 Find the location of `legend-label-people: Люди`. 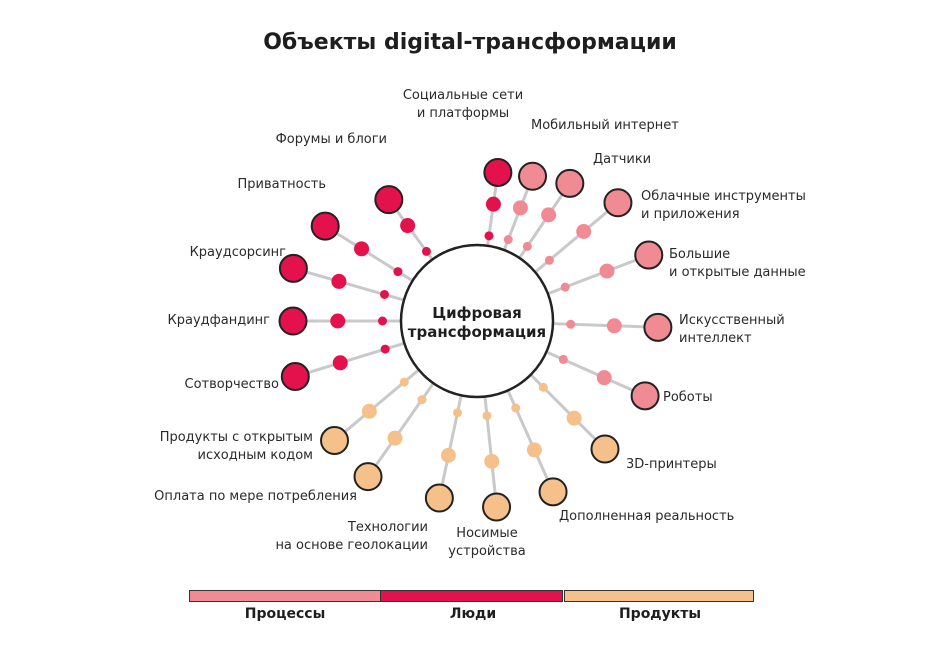

legend-label-people: Люди is located at coordinates (473, 614).